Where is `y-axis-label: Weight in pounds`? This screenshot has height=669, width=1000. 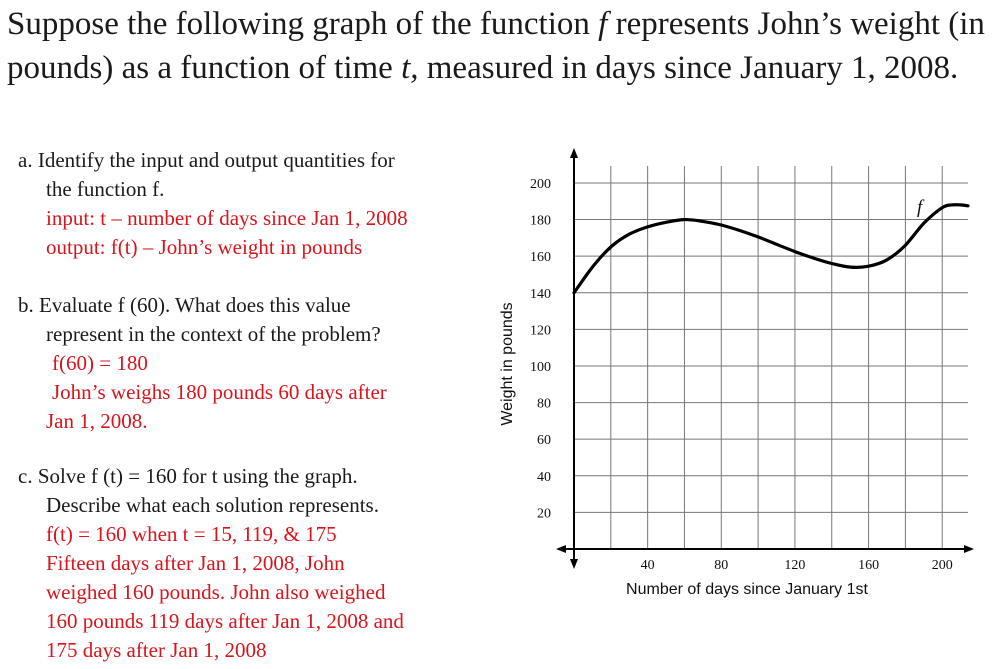 y-axis-label: Weight in pounds is located at coordinates (507, 363).